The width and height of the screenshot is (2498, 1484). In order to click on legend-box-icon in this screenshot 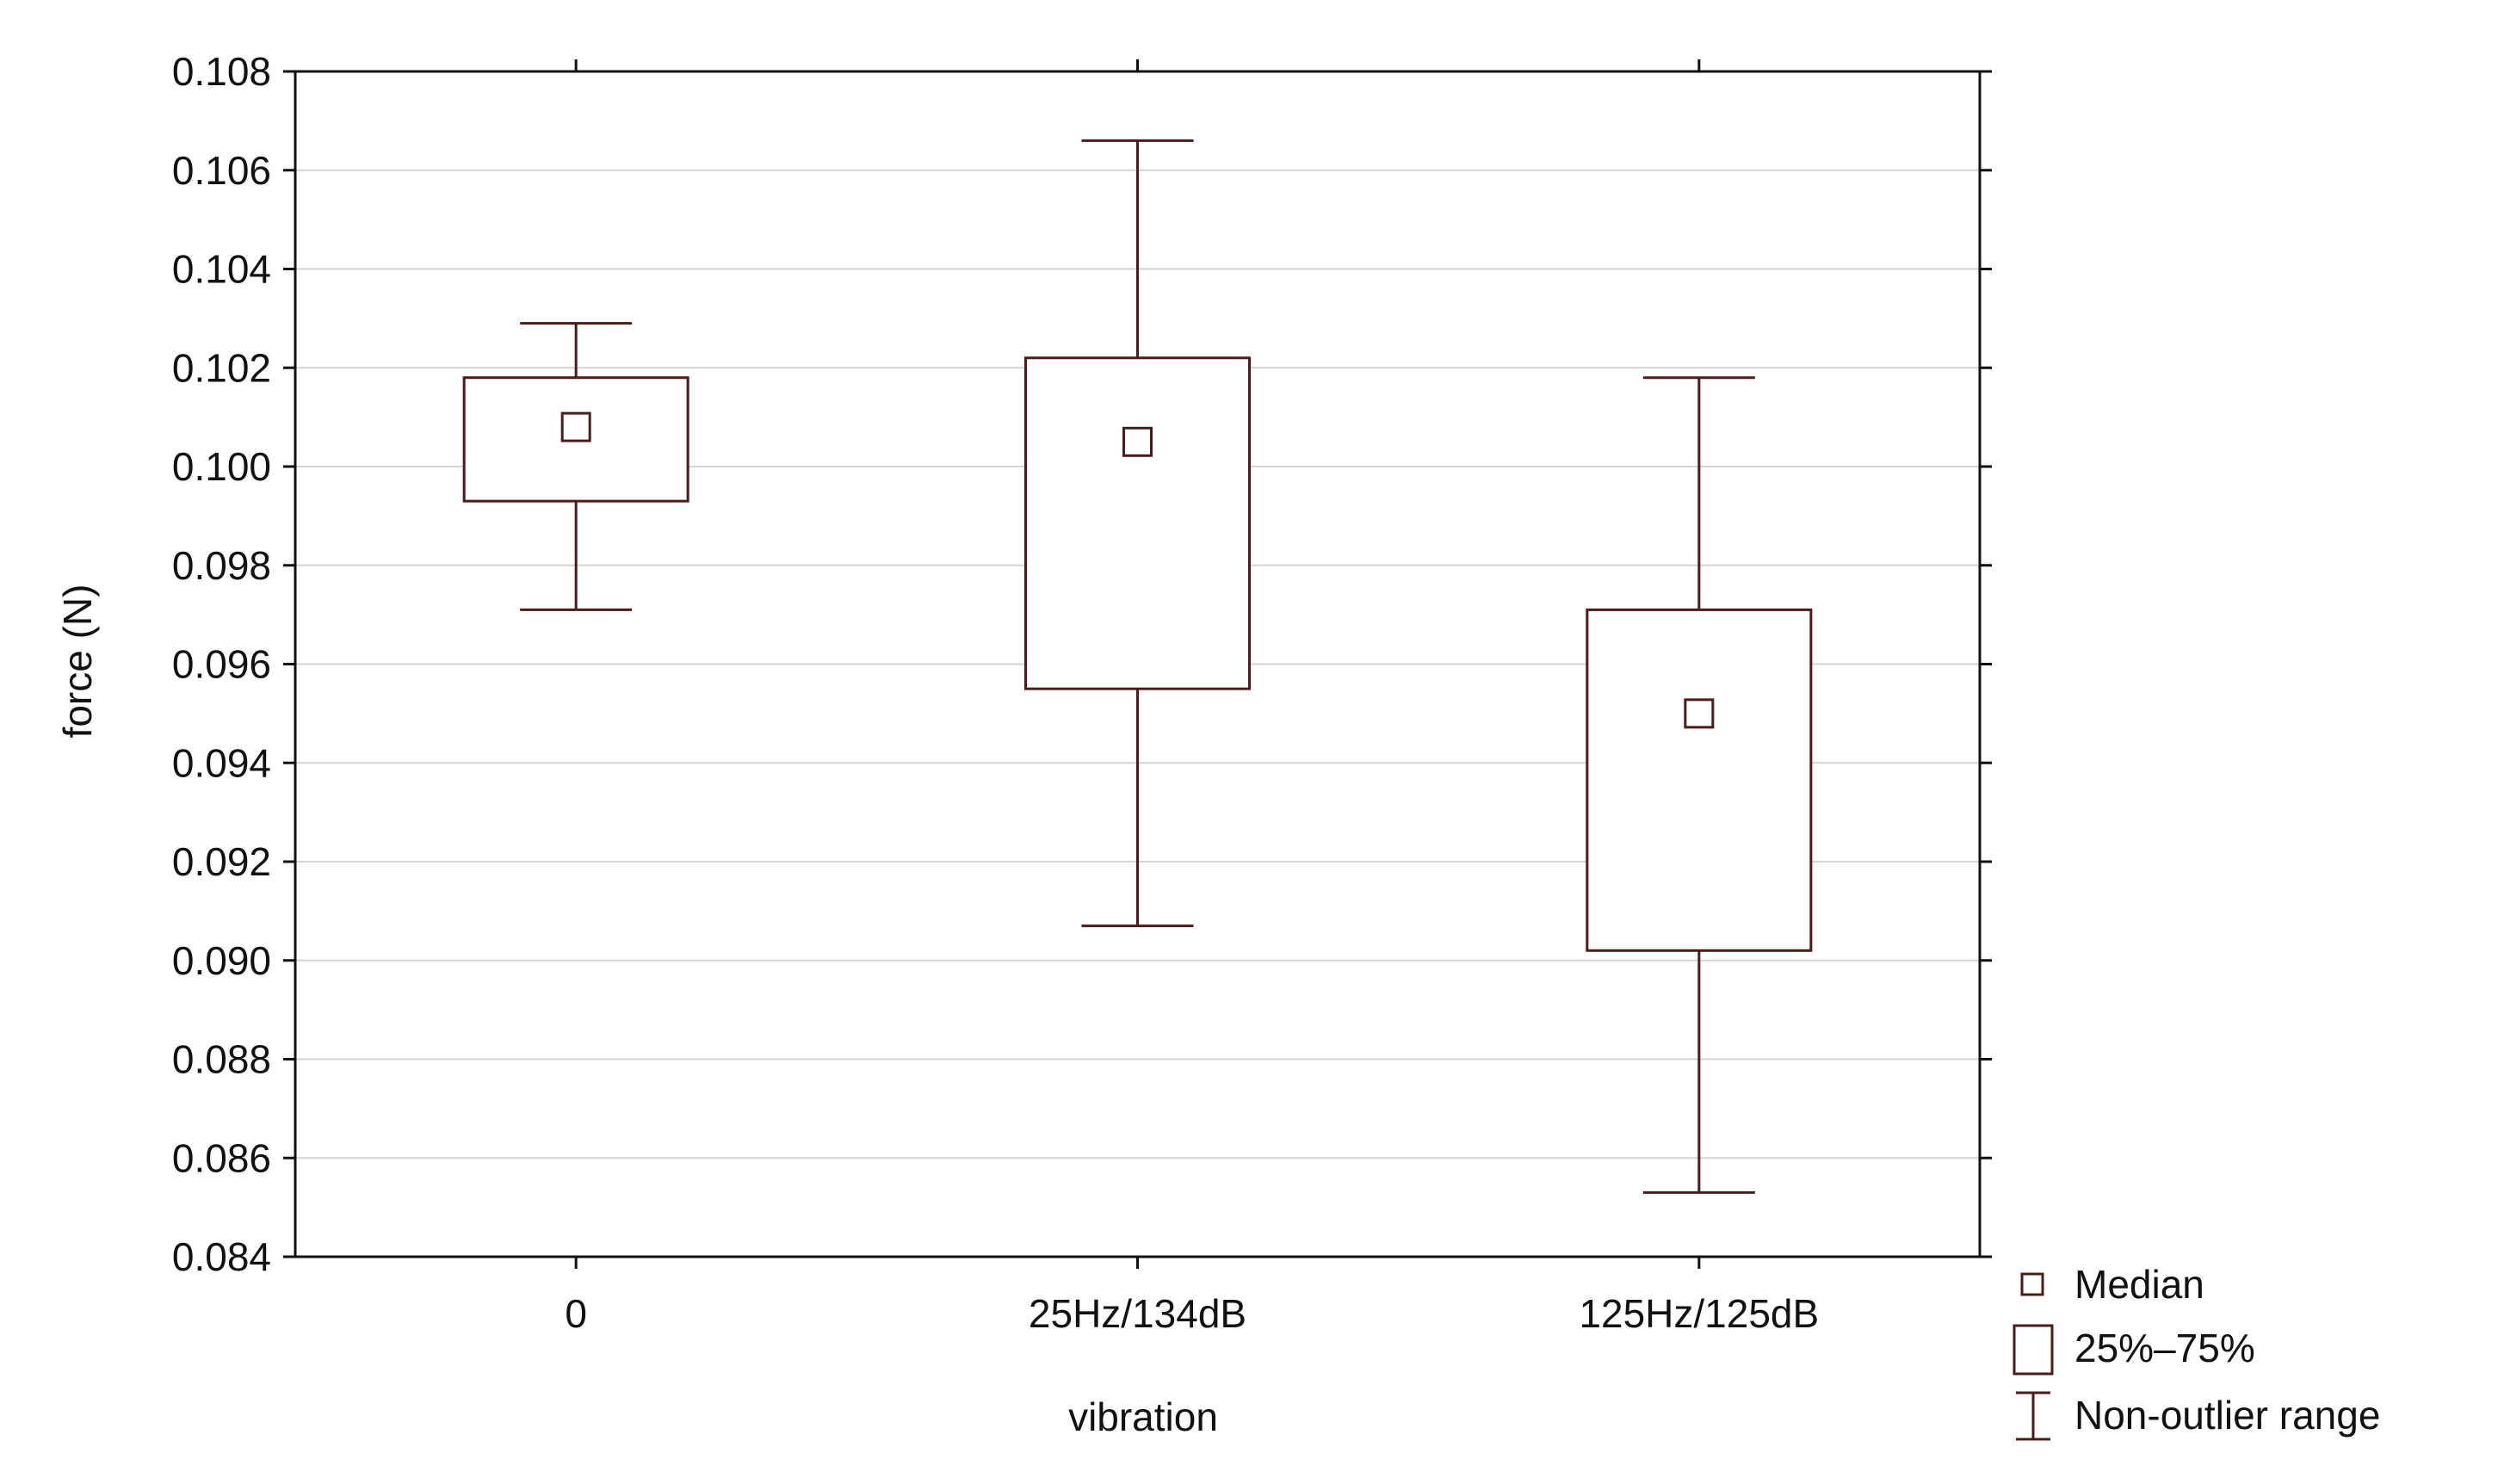, I will do `click(2033, 1350)`.